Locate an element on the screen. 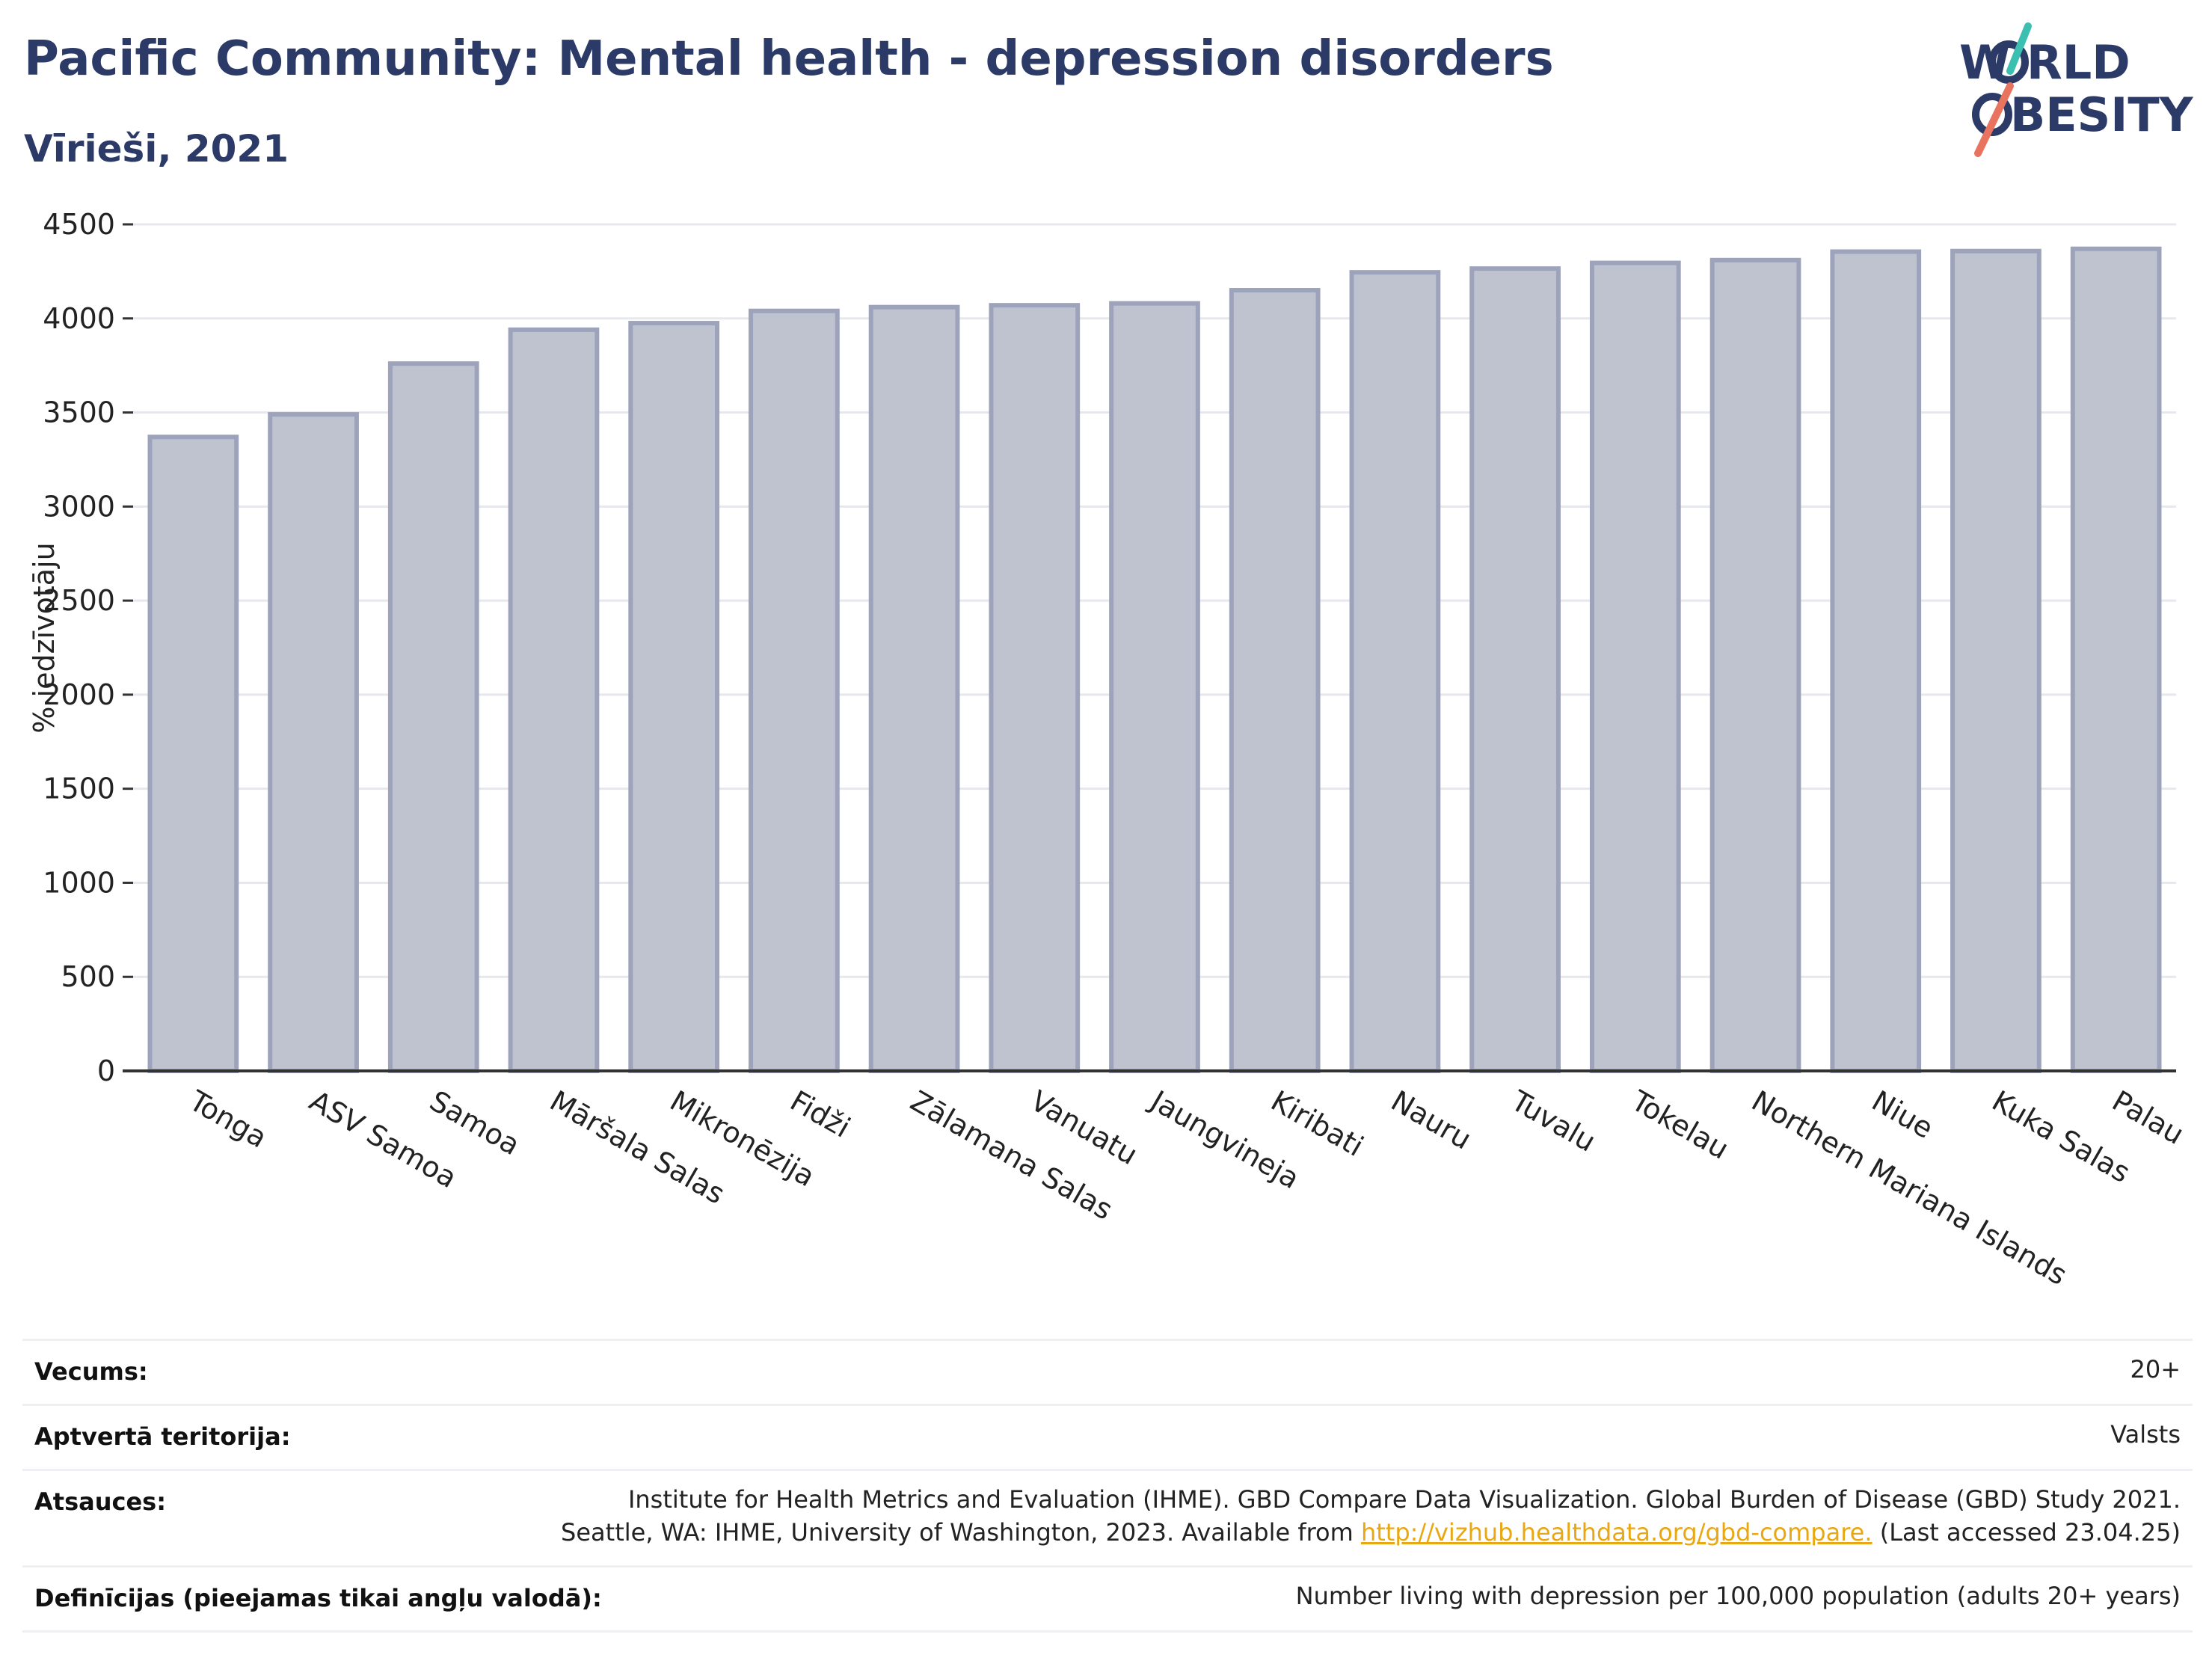 Image resolution: width=2212 pixels, height=1655 pixels. world-obesity-logo: W RLD BESITY is located at coordinates (2076, 89).